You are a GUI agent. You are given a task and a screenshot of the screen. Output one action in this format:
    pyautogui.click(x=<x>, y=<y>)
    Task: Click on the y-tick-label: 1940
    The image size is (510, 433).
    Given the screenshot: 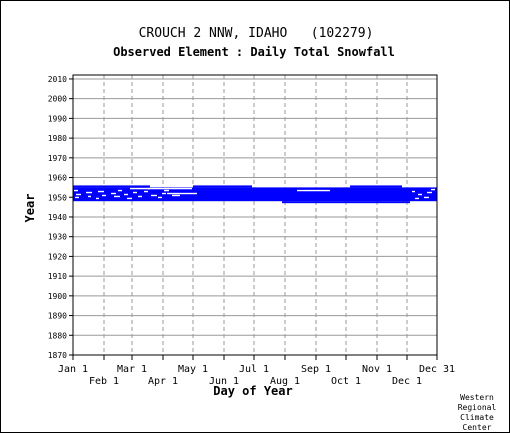 What is the action you would take?
    pyautogui.click(x=57, y=217)
    